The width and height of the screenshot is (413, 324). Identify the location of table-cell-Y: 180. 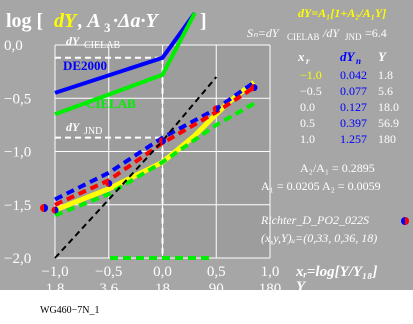
(387, 139).